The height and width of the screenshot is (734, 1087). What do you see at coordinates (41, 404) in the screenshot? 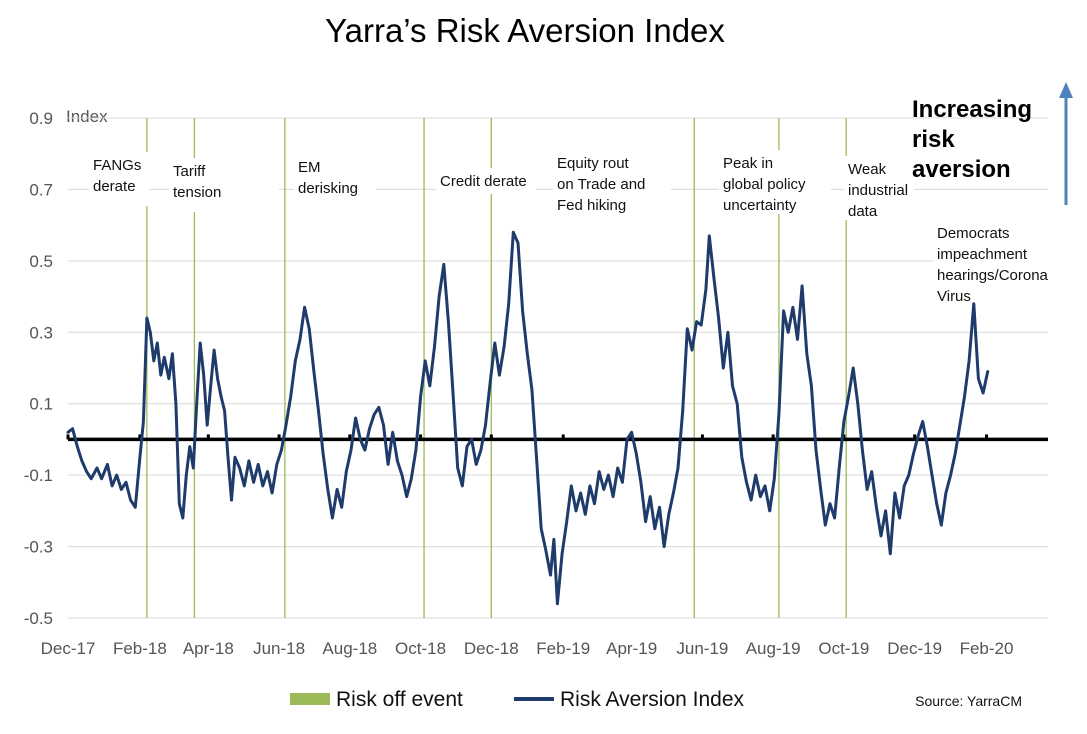
I see `y-tick-label: 0.1` at bounding box center [41, 404].